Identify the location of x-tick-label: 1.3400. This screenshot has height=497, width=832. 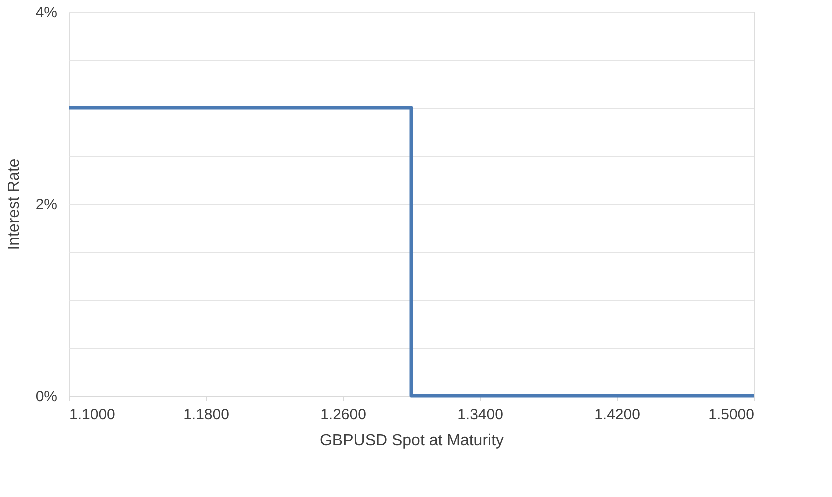
(481, 415).